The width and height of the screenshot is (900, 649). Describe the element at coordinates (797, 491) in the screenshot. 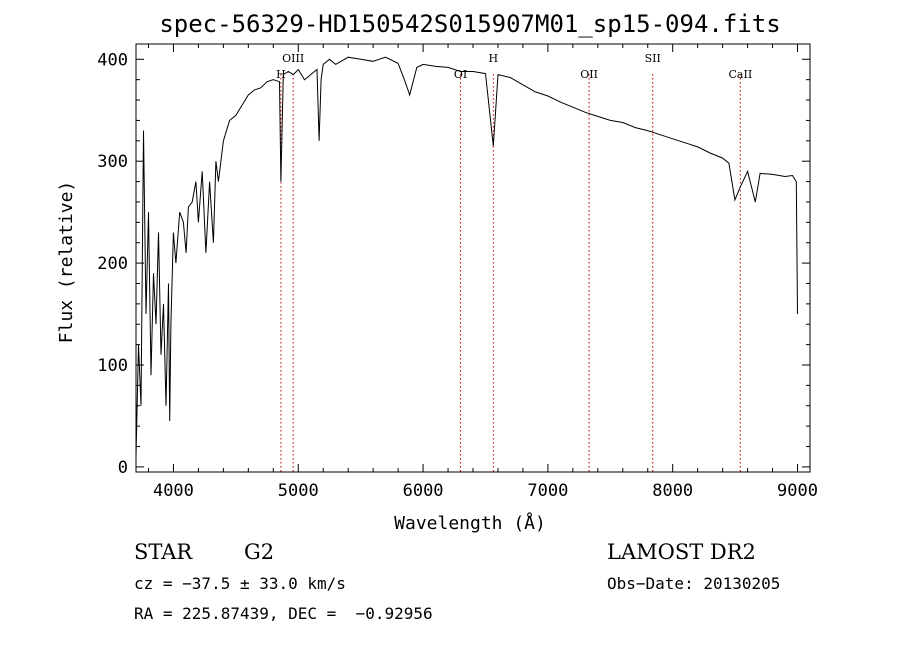

I see `x-tick-label: 9000` at that location.